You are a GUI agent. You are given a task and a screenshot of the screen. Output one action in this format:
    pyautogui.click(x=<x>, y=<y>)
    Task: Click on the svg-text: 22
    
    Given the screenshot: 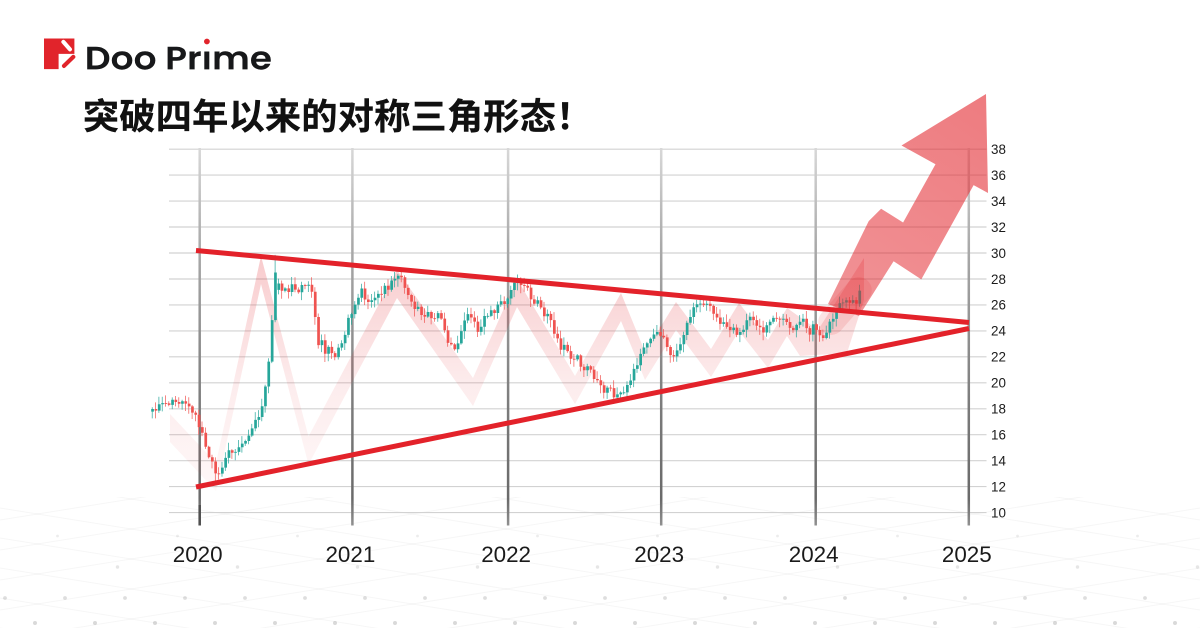 What is the action you would take?
    pyautogui.click(x=998, y=357)
    